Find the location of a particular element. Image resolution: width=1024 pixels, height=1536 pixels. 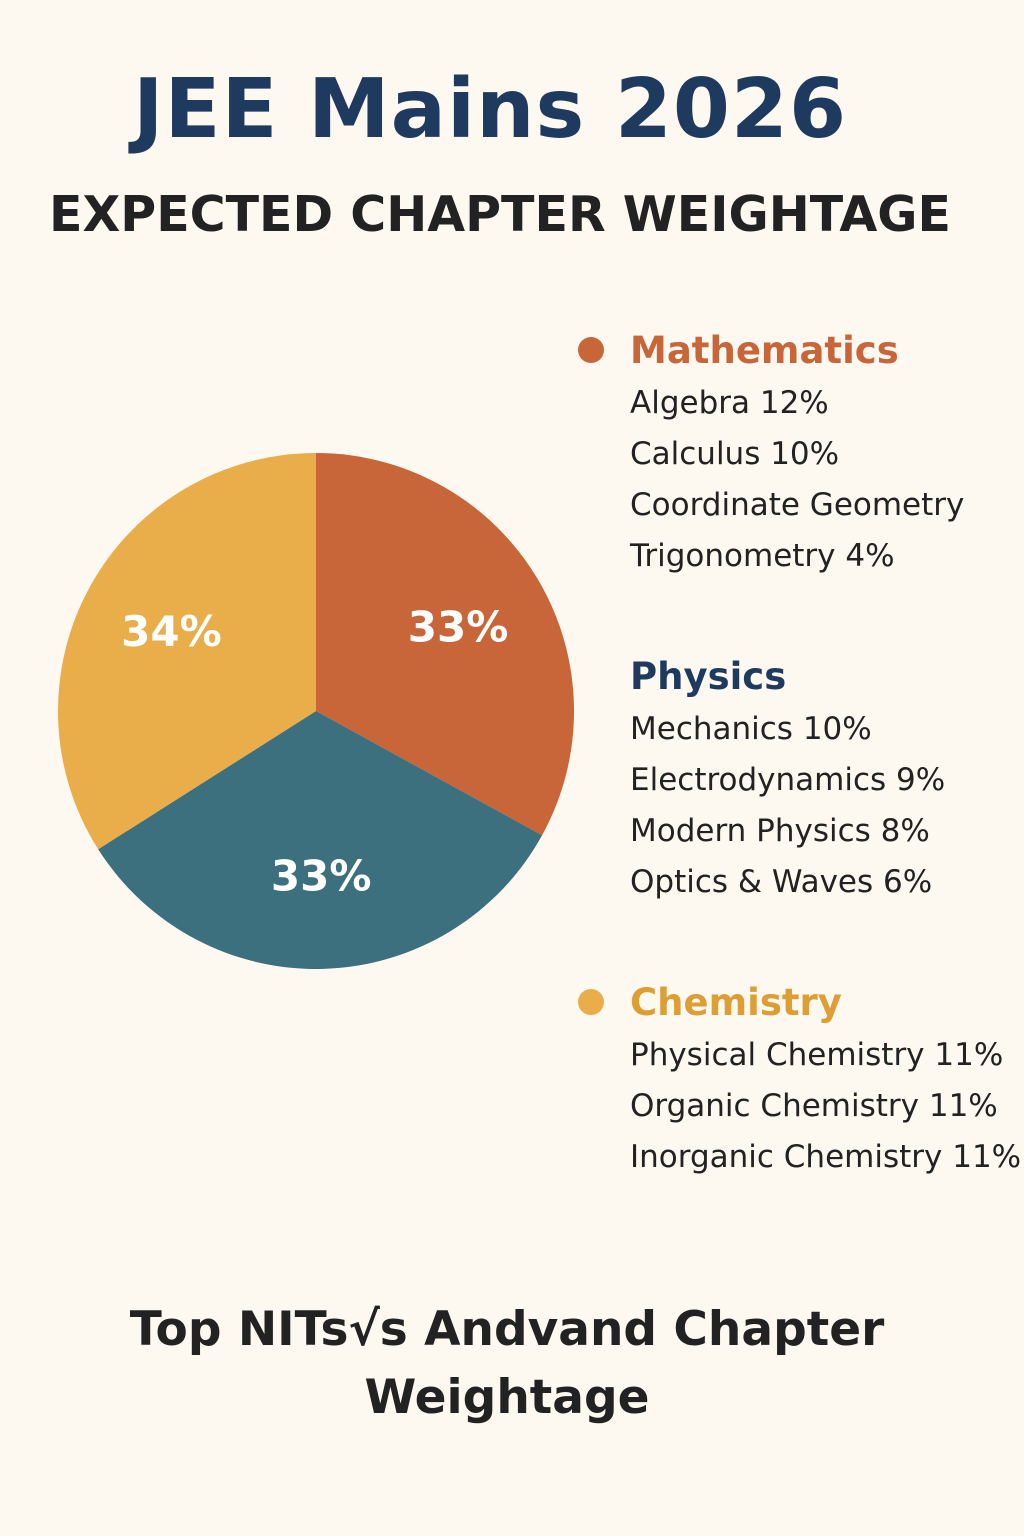

chemistry-bullet-icon is located at coordinates (591, 1002).